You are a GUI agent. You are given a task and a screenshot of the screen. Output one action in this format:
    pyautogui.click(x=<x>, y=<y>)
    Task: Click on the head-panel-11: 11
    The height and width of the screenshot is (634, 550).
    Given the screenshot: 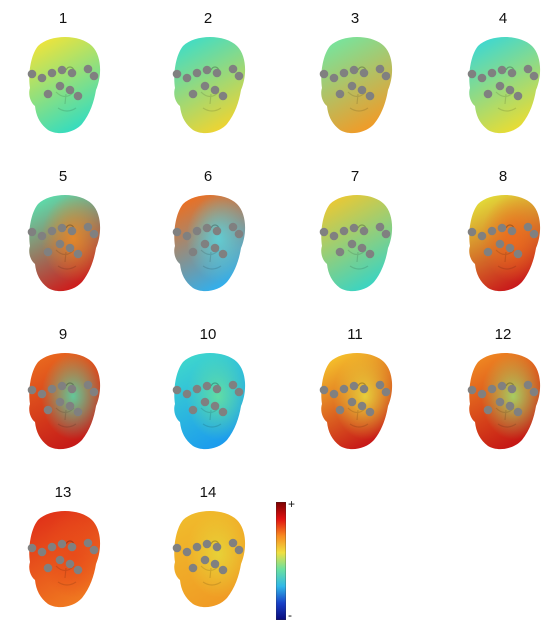 What is the action you would take?
    pyautogui.click(x=365, y=391)
    